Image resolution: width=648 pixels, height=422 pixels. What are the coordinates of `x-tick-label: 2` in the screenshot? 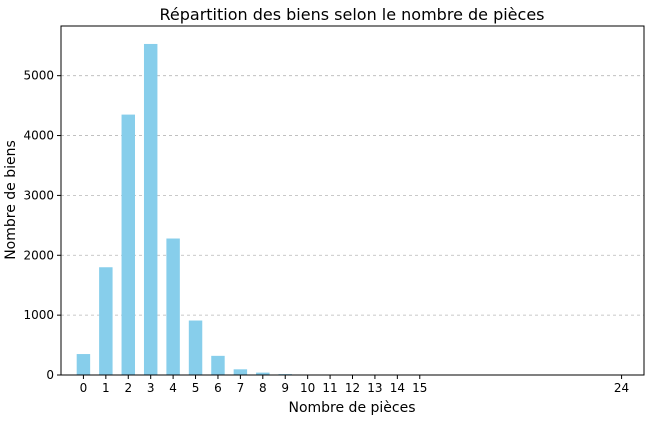 It's located at (128, 388).